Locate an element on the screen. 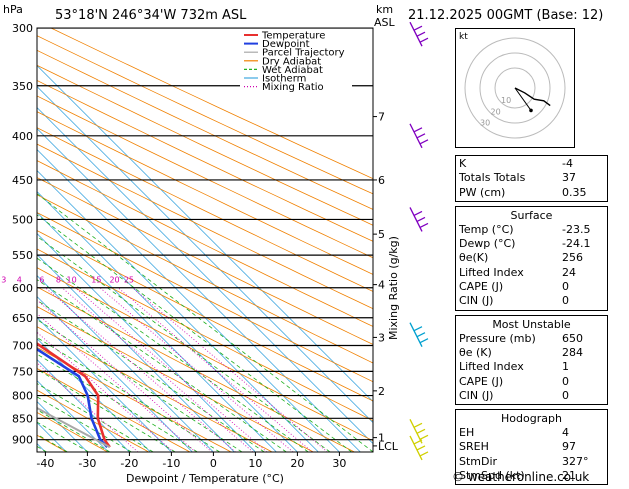 The height and width of the screenshot is (489, 629). hodograph-ring-label: 20 is located at coordinates (496, 111).